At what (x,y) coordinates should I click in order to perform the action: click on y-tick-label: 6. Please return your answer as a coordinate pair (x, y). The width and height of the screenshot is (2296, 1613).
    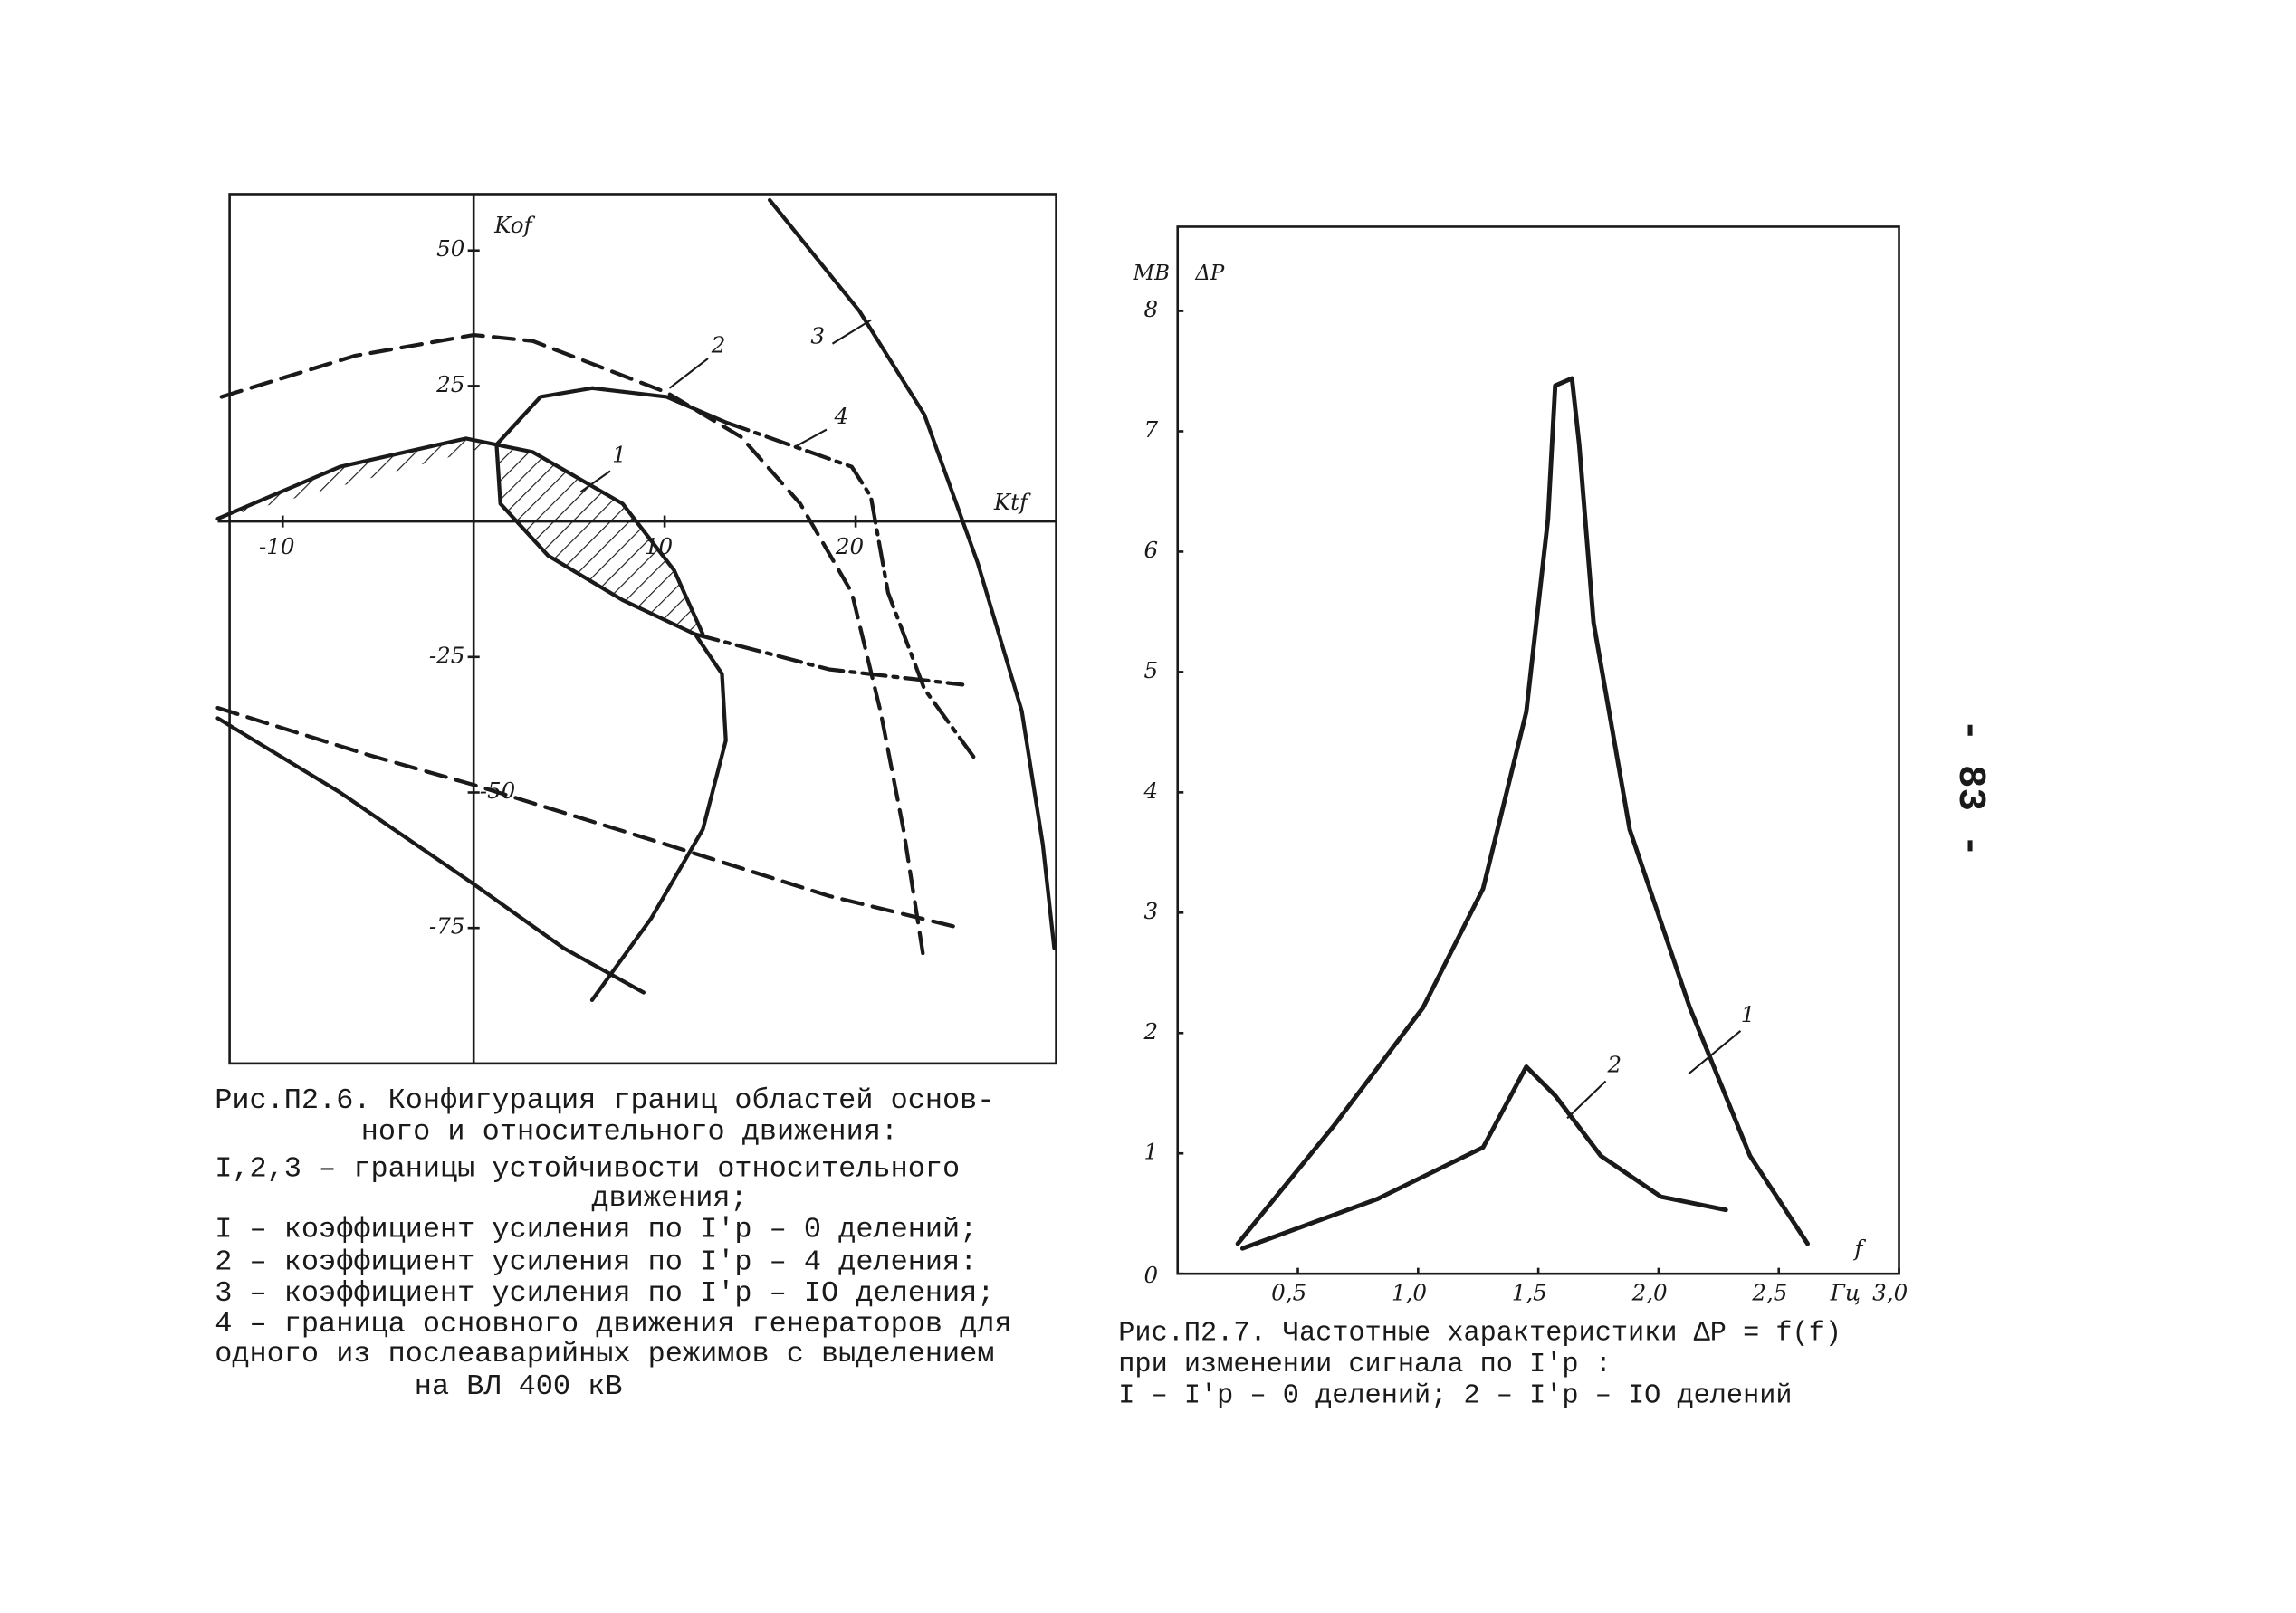
    Looking at the image, I should click on (1150, 550).